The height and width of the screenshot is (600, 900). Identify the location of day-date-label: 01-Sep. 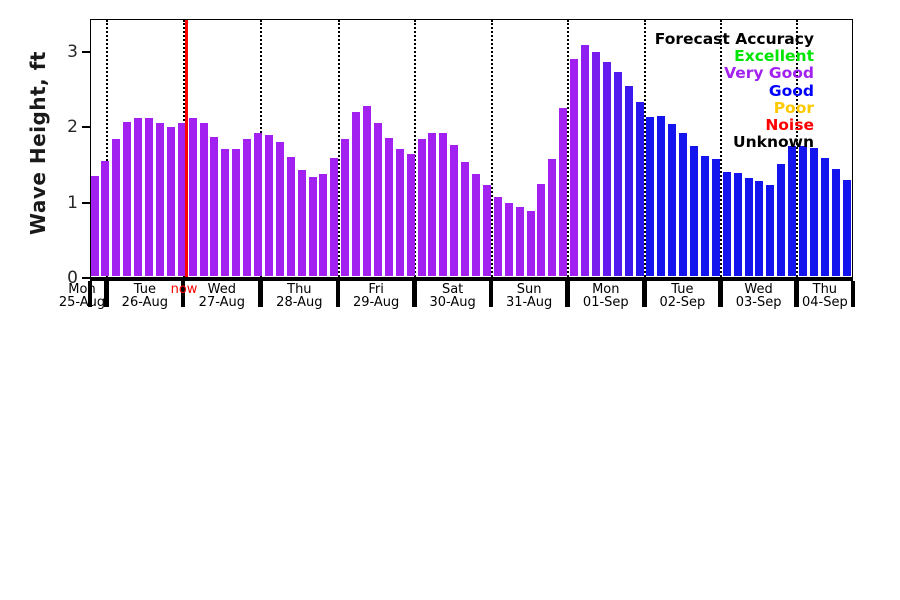
(605, 302).